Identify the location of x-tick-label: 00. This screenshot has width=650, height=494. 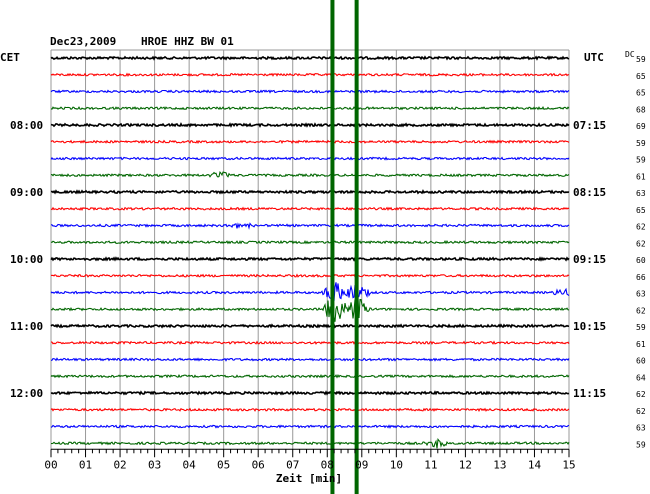
(50, 464).